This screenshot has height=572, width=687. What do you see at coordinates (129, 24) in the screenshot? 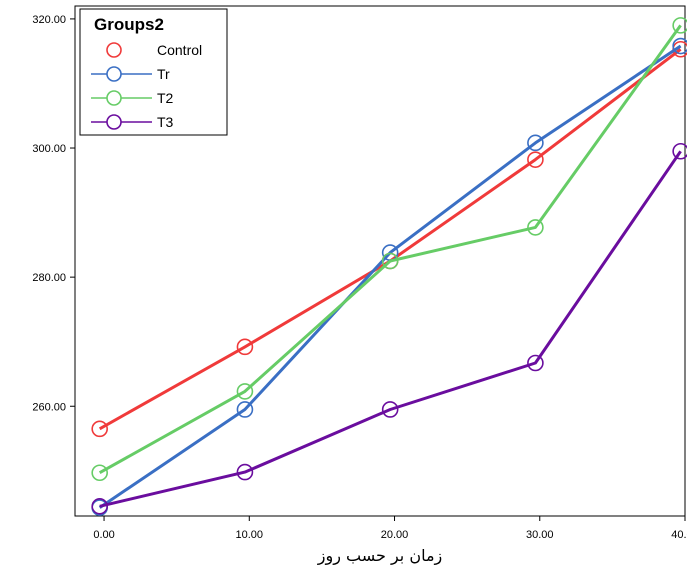
I see `legend-title: Groups2` at bounding box center [129, 24].